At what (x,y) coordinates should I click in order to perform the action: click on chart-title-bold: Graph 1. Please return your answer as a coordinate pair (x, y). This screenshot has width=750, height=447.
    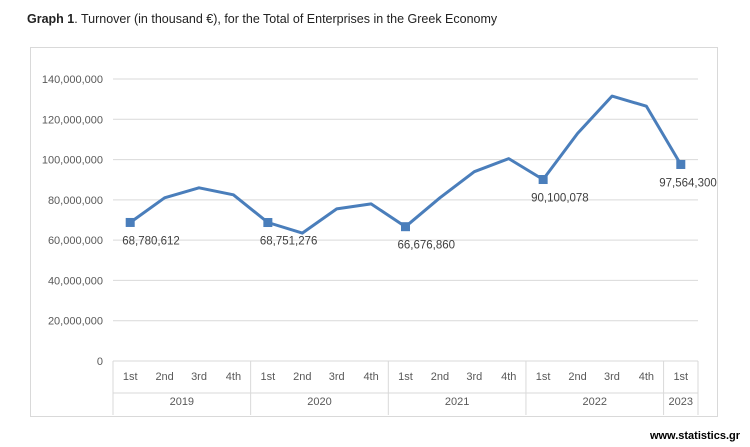
    Looking at the image, I should click on (51, 19).